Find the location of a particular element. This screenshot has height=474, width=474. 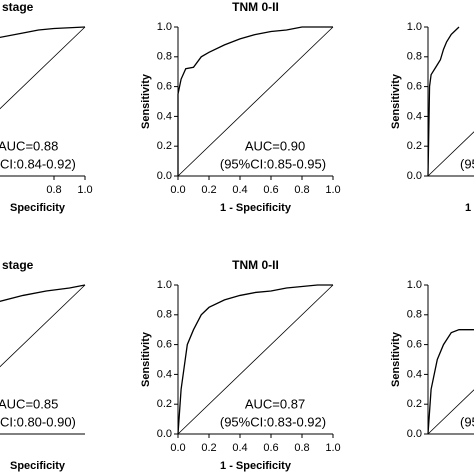

x-axis-label: 1 is located at coordinates (468, 208).